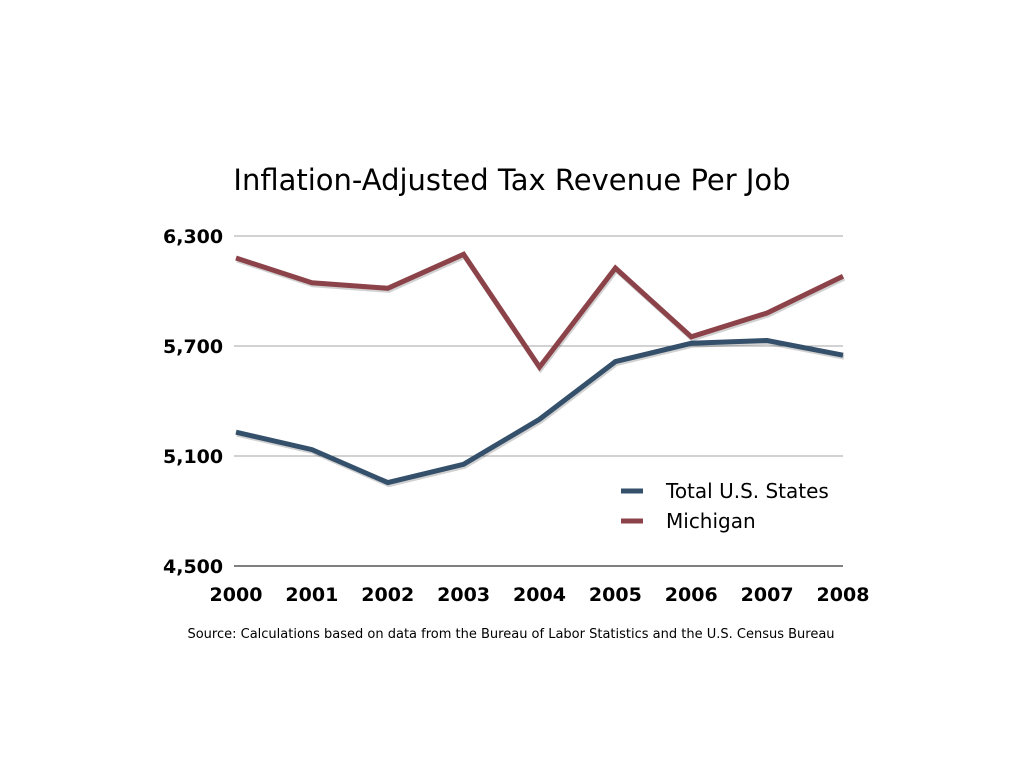 The height and width of the screenshot is (768, 1024). I want to click on legend-label: Total U.S. States, so click(747, 491).